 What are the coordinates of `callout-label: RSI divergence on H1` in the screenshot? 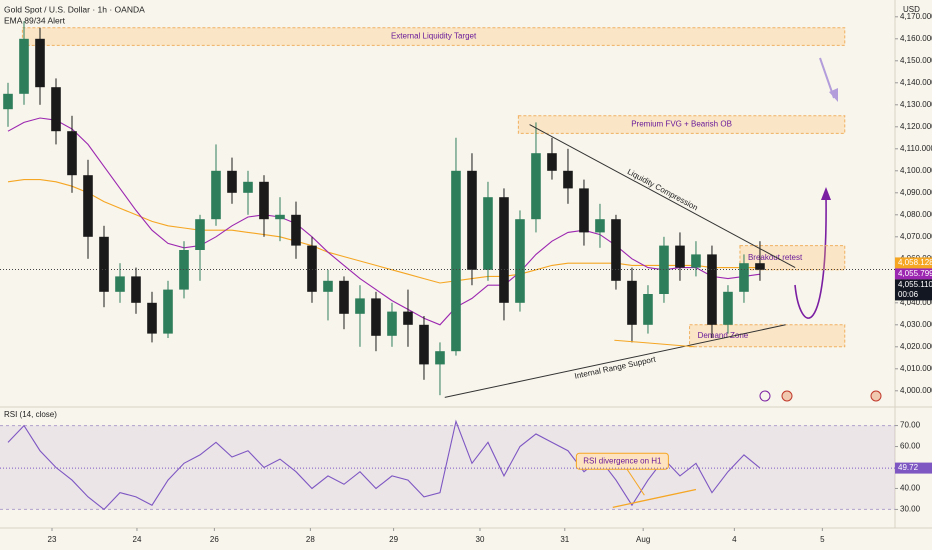 It's located at (622, 460).